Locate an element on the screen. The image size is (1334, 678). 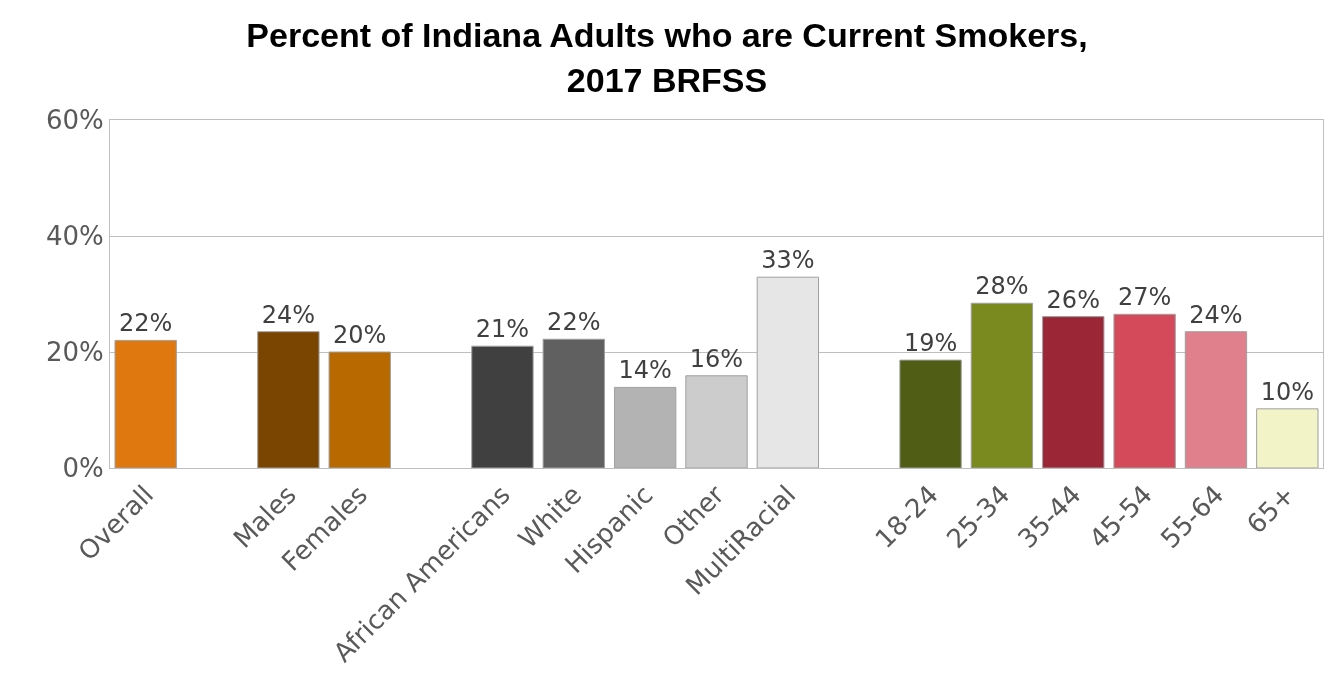
y-tick-label: 60% is located at coordinates (75, 120).